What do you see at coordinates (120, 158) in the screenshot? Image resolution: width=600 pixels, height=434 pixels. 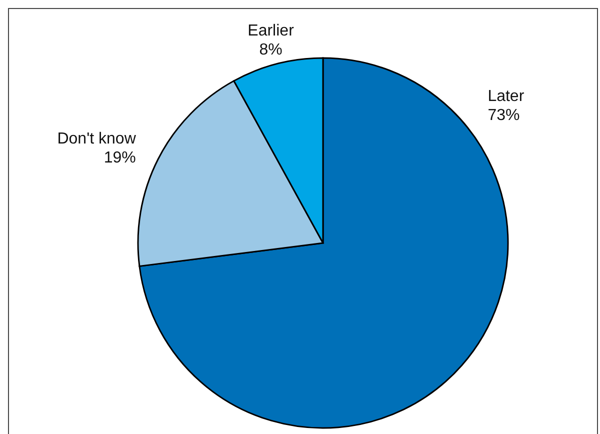 I see `data-label: 19%` at bounding box center [120, 158].